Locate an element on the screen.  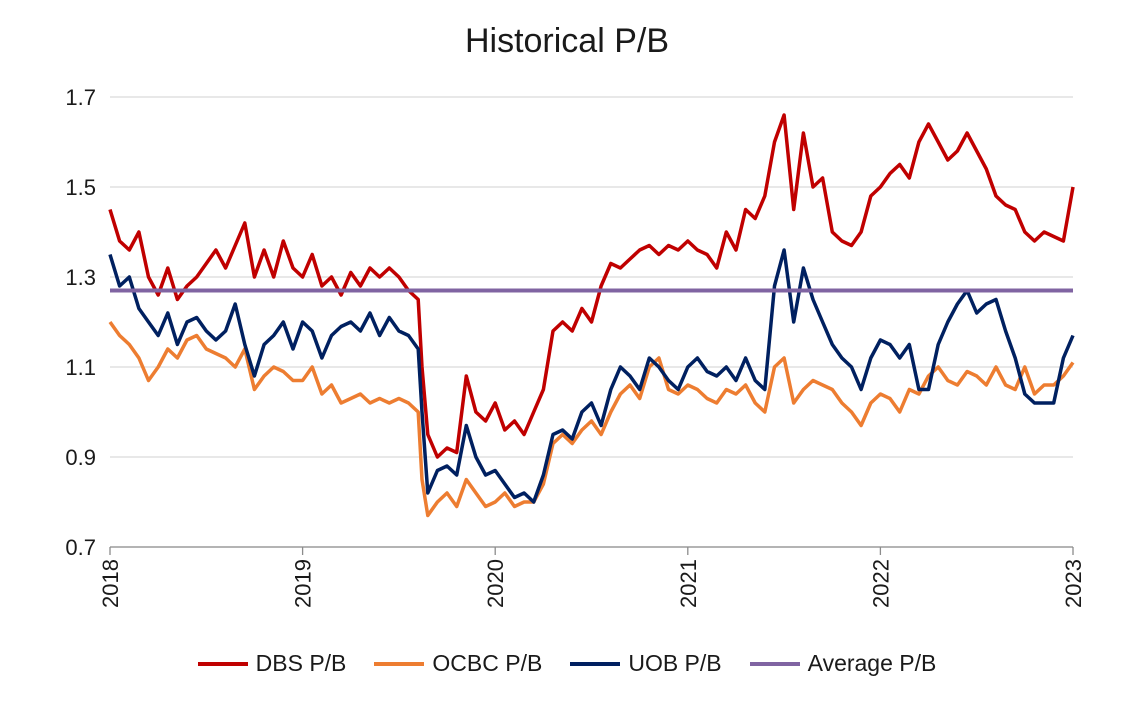
legend-label: DBS P/B is located at coordinates (301, 663).